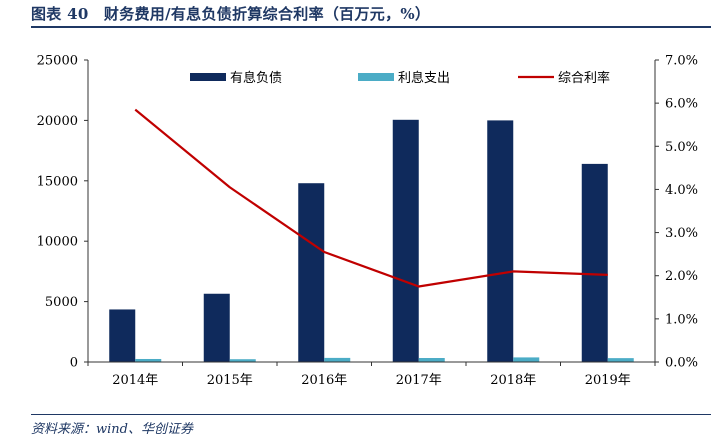 The height and width of the screenshot is (444, 725). I want to click on source-divider, so click(371, 414).